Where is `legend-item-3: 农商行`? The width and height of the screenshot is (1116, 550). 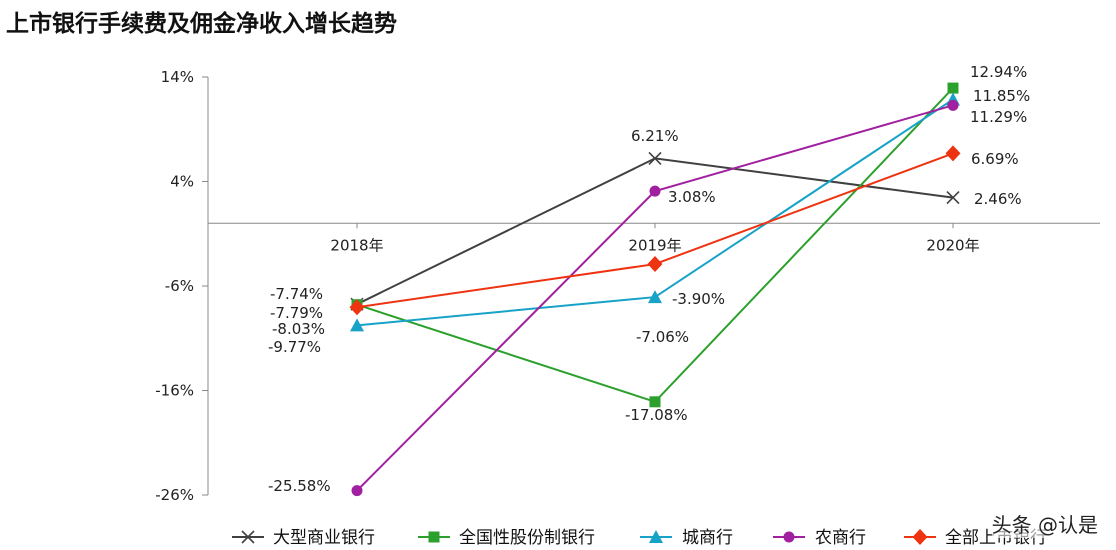
legend-item-3: 农商行 is located at coordinates (819, 538).